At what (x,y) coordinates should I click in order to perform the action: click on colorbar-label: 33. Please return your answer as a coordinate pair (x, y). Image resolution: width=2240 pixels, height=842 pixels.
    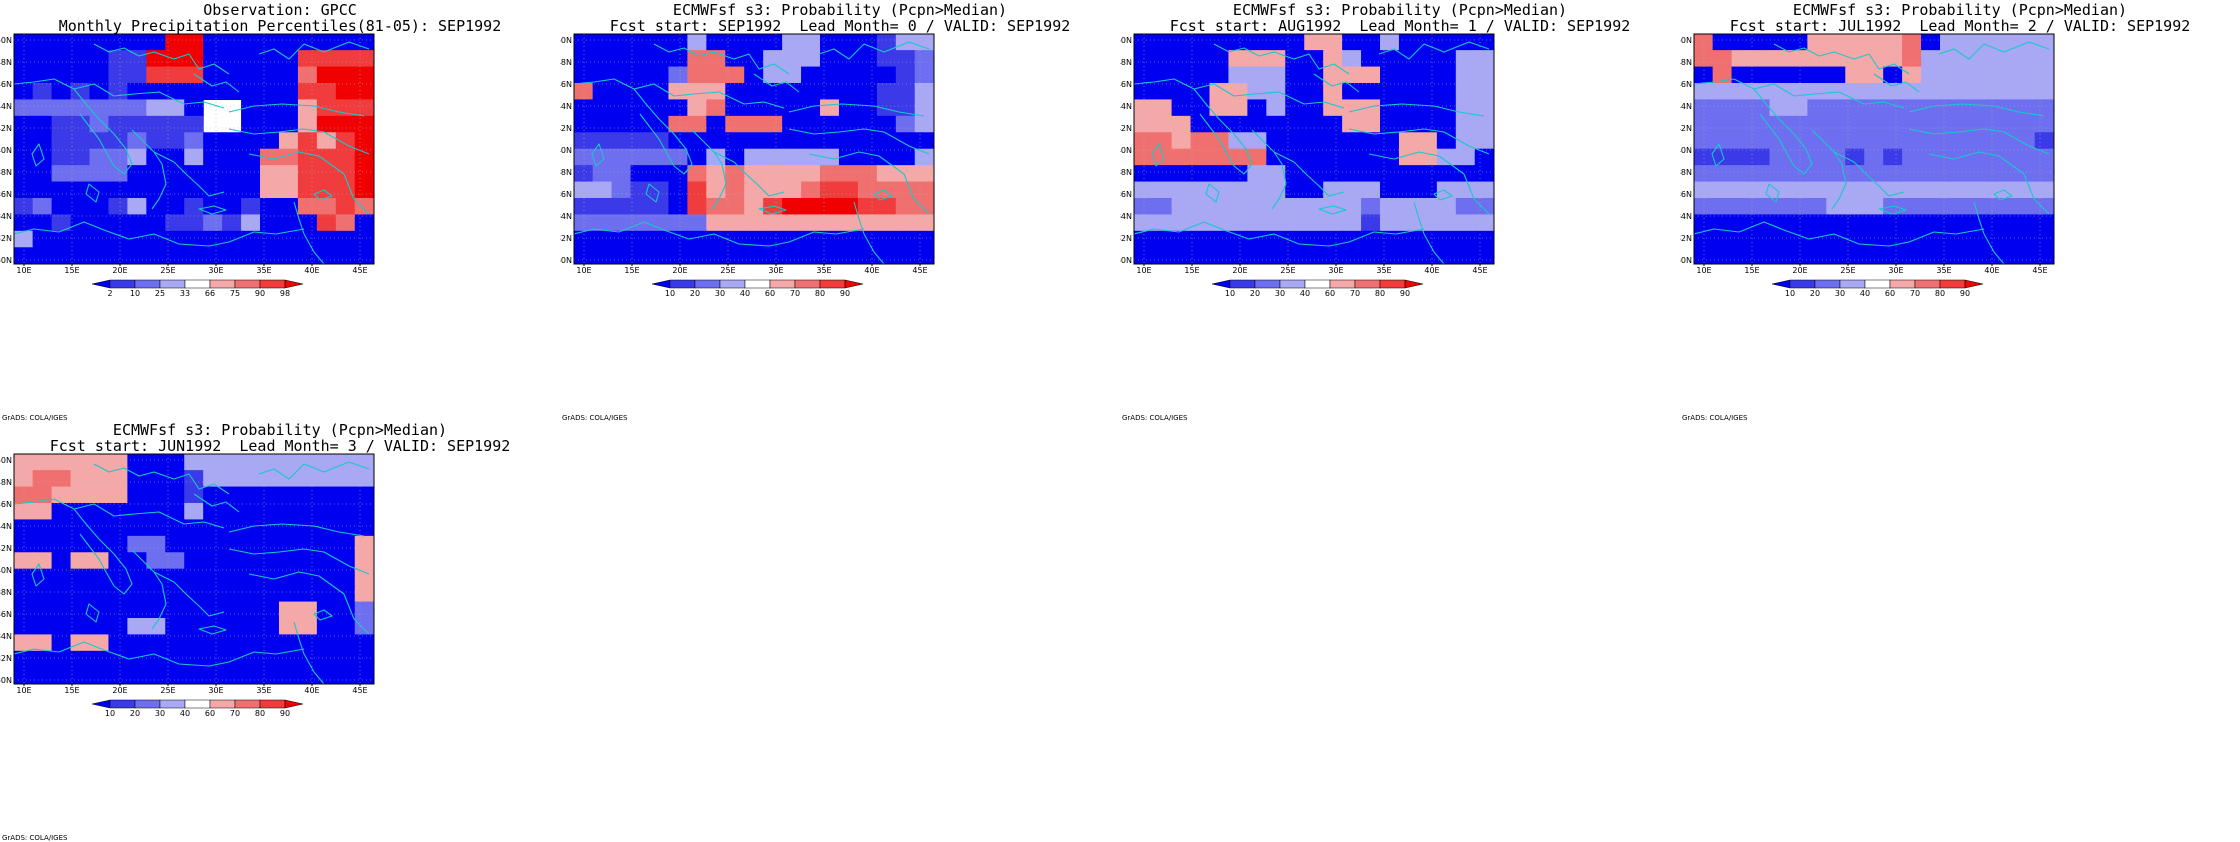
    Looking at the image, I should click on (185, 293).